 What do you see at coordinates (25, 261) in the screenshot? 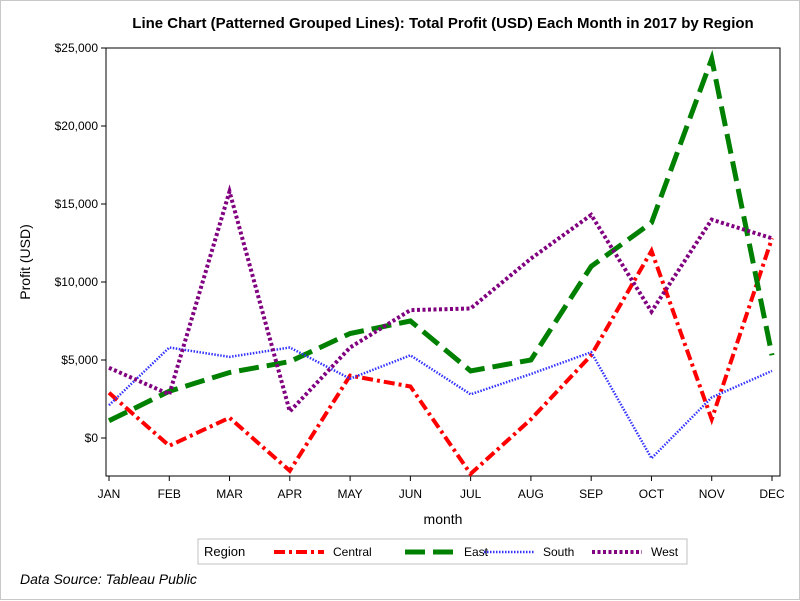
I see `y-axis-label: Profit (USD)` at bounding box center [25, 261].